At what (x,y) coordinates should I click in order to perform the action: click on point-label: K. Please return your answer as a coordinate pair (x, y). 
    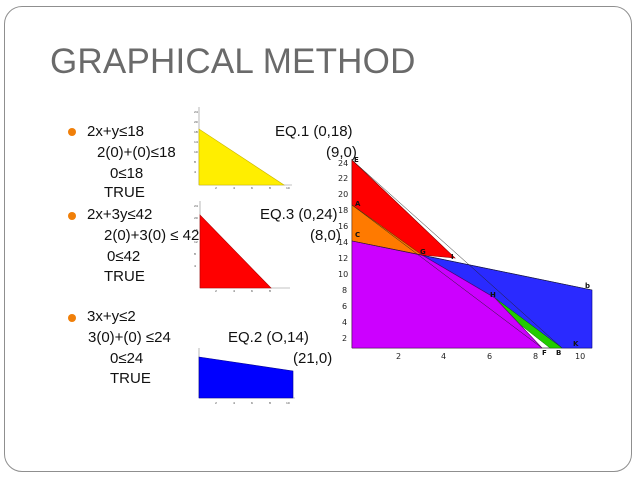
    Looking at the image, I should click on (576, 344).